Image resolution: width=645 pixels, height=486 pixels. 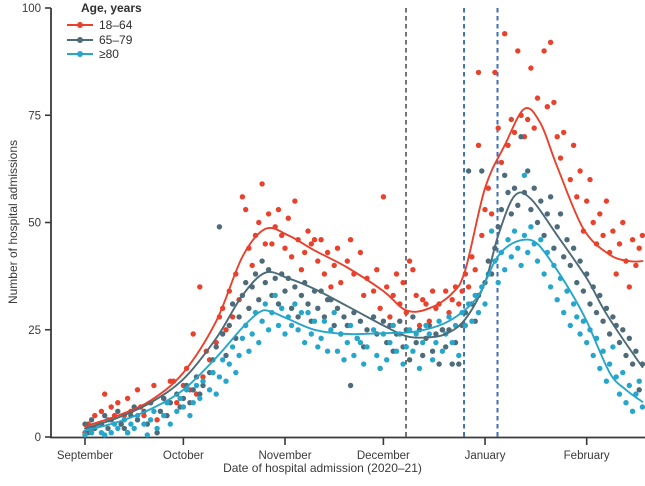 What do you see at coordinates (383, 456) in the screenshot?
I see `x-tick-label-december: December` at bounding box center [383, 456].